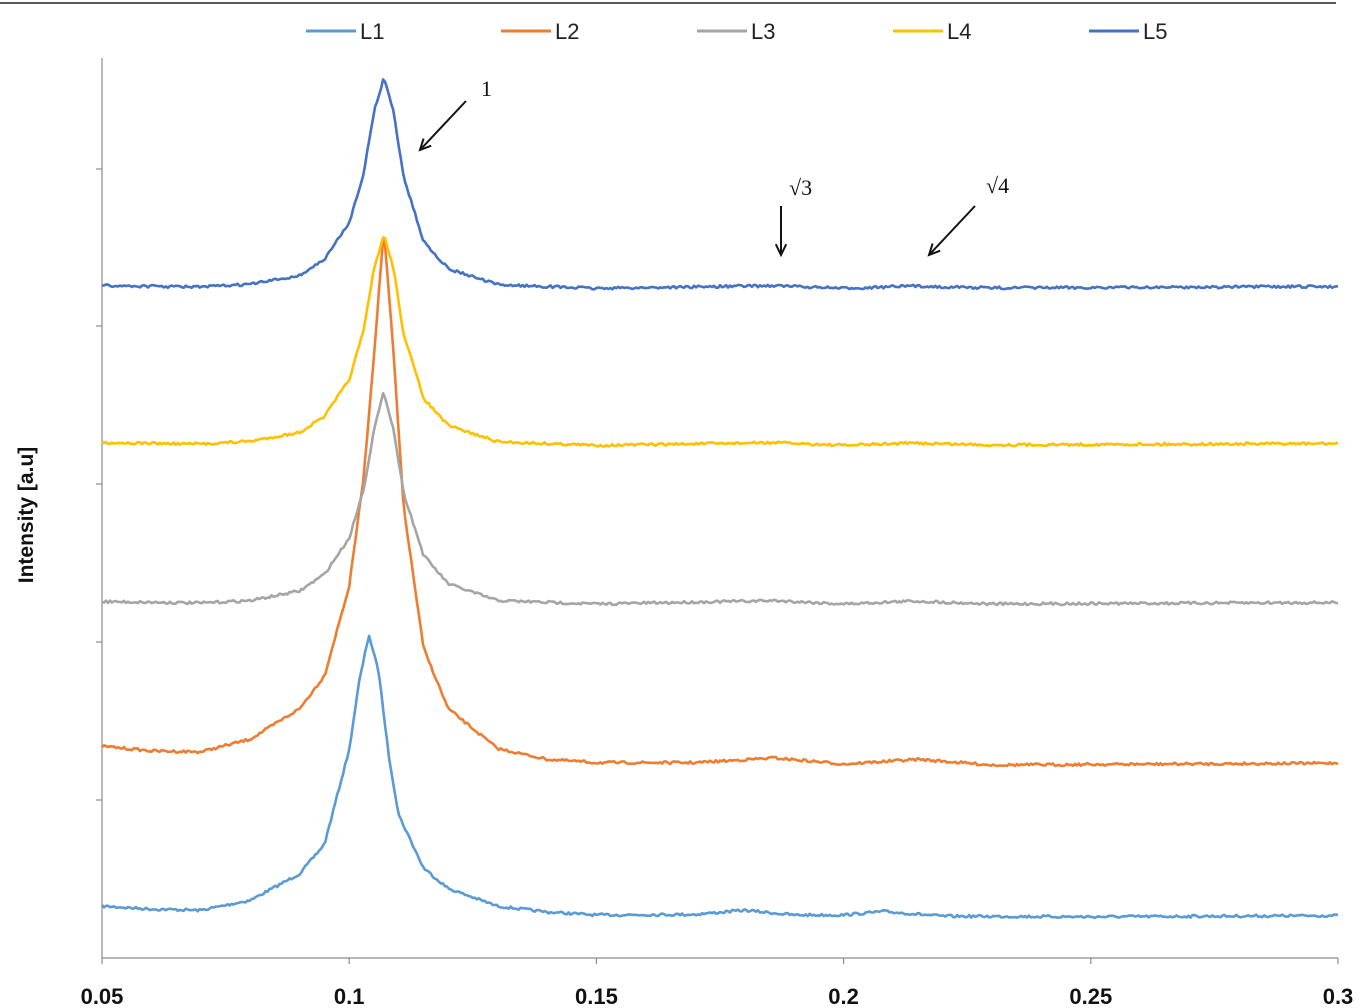 The height and width of the screenshot is (1008, 1359). I want to click on x-tick-label: 0.2, so click(843, 996).